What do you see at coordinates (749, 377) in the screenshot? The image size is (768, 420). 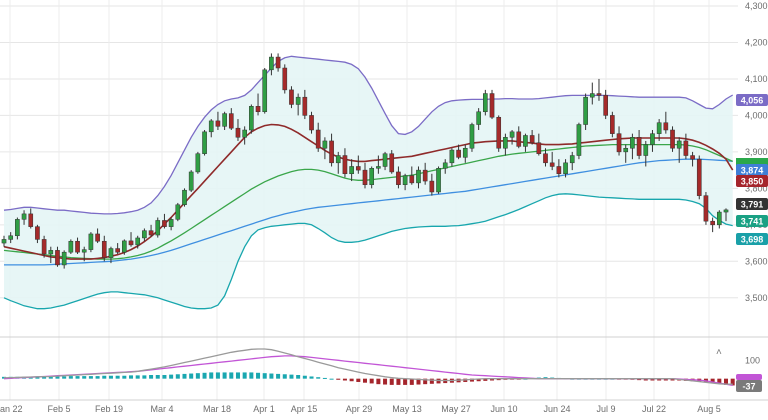 I see `osc-badge-strip` at bounding box center [749, 377].